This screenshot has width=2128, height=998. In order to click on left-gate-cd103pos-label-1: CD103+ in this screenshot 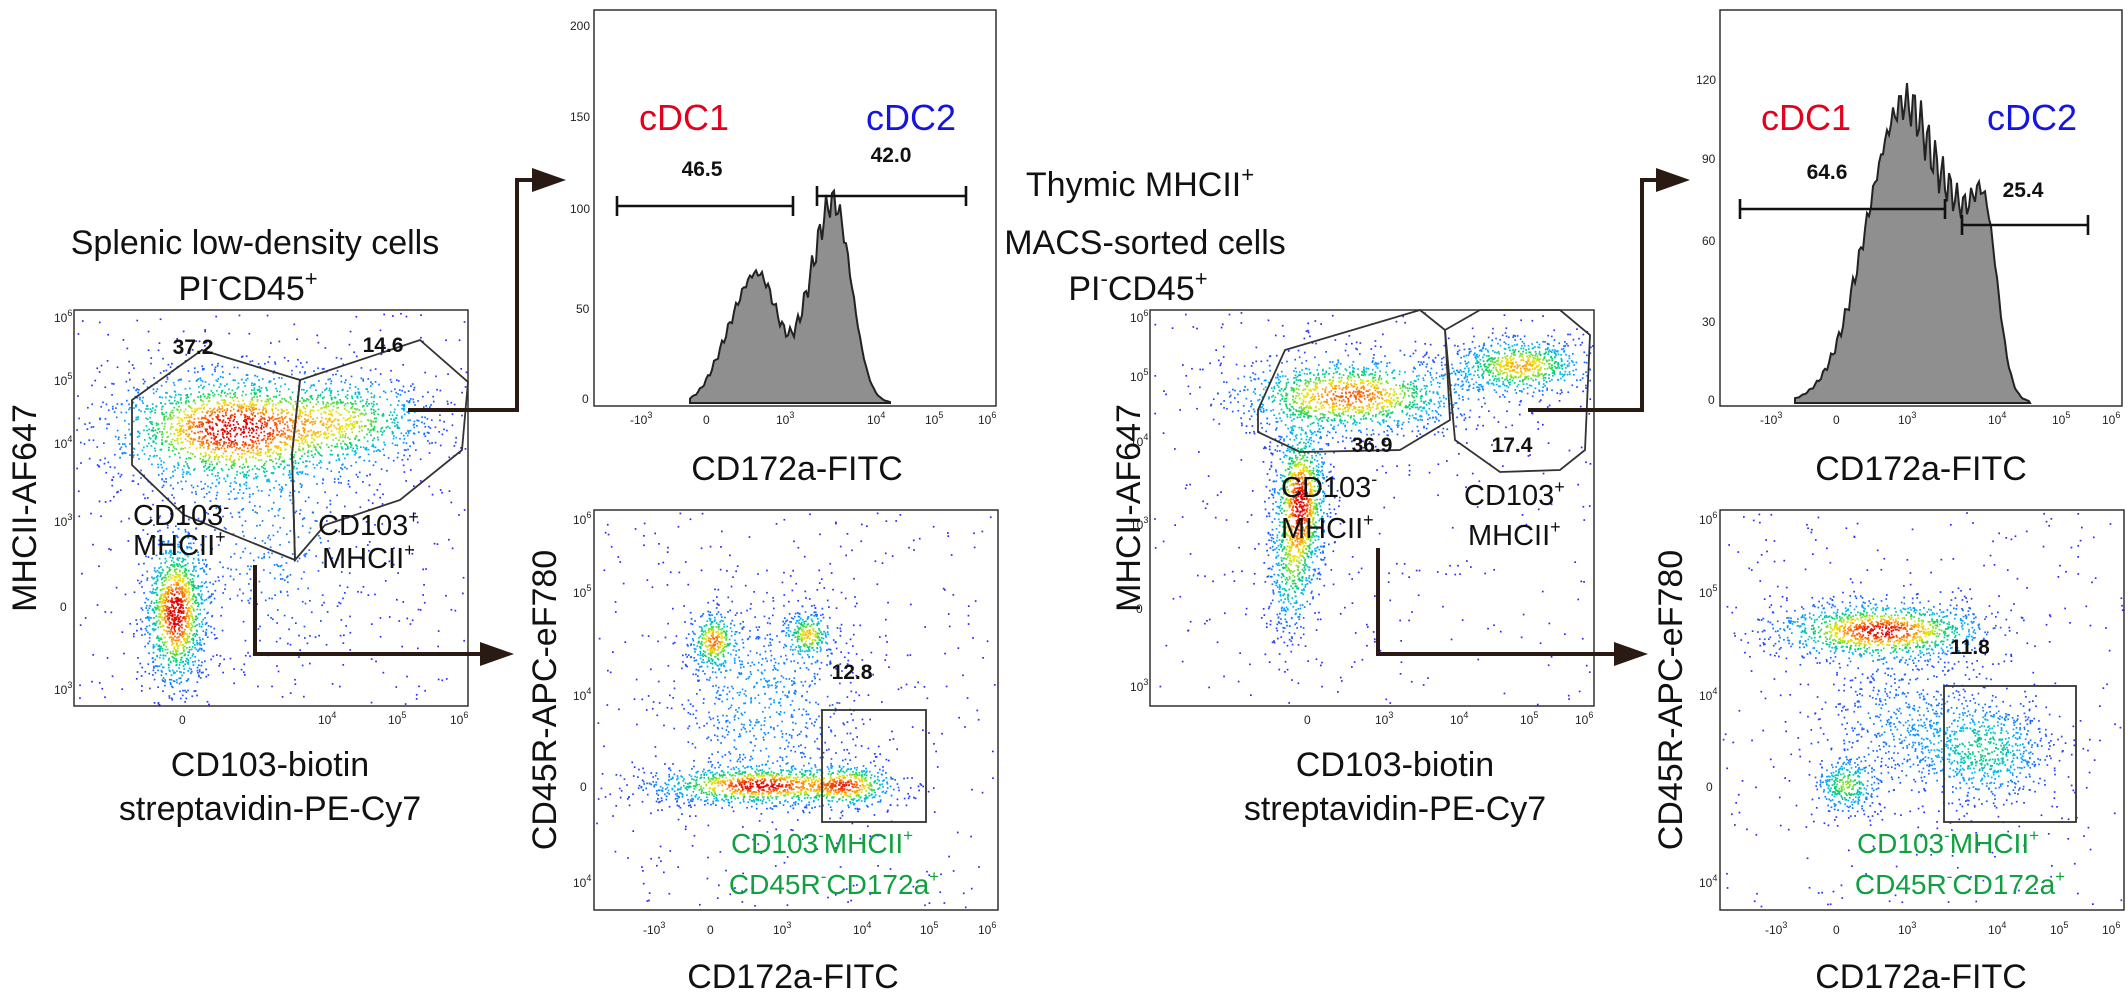, I will do `click(368, 524)`.